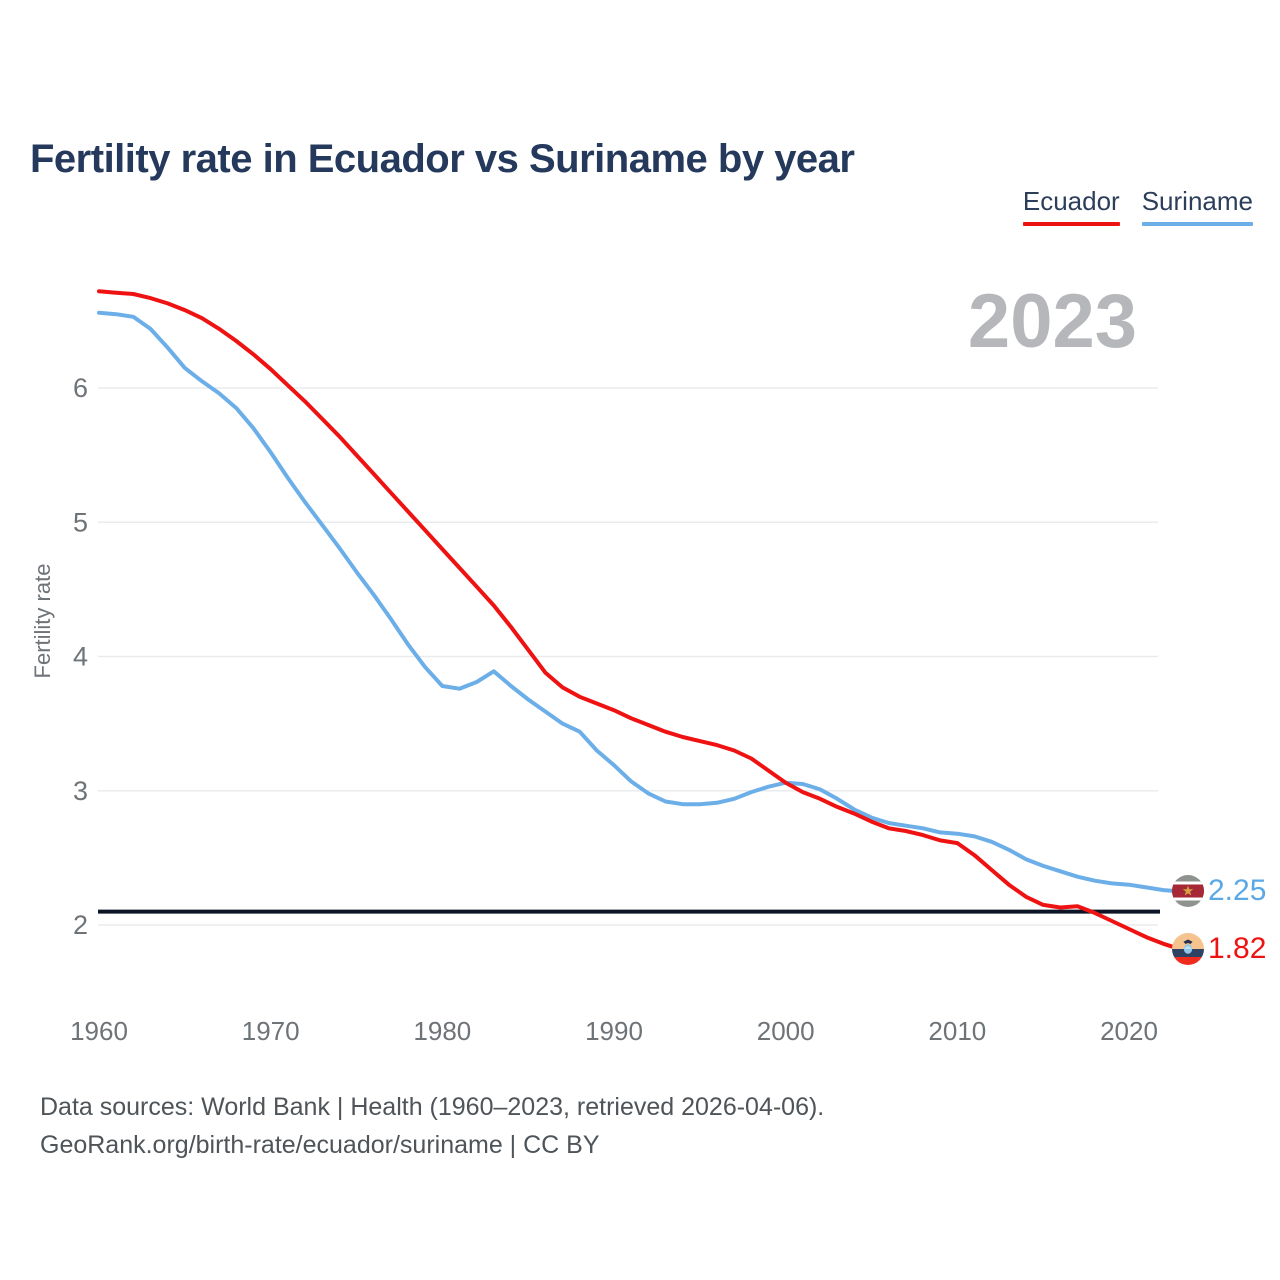 The height and width of the screenshot is (1280, 1280). Describe the element at coordinates (442, 1031) in the screenshot. I see `svg-text: 1980` at that location.